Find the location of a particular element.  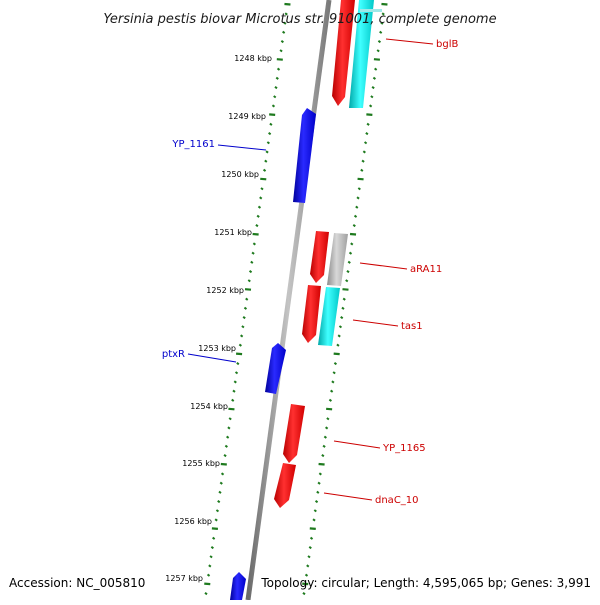

leader-ara11 is located at coordinates (383, 266).